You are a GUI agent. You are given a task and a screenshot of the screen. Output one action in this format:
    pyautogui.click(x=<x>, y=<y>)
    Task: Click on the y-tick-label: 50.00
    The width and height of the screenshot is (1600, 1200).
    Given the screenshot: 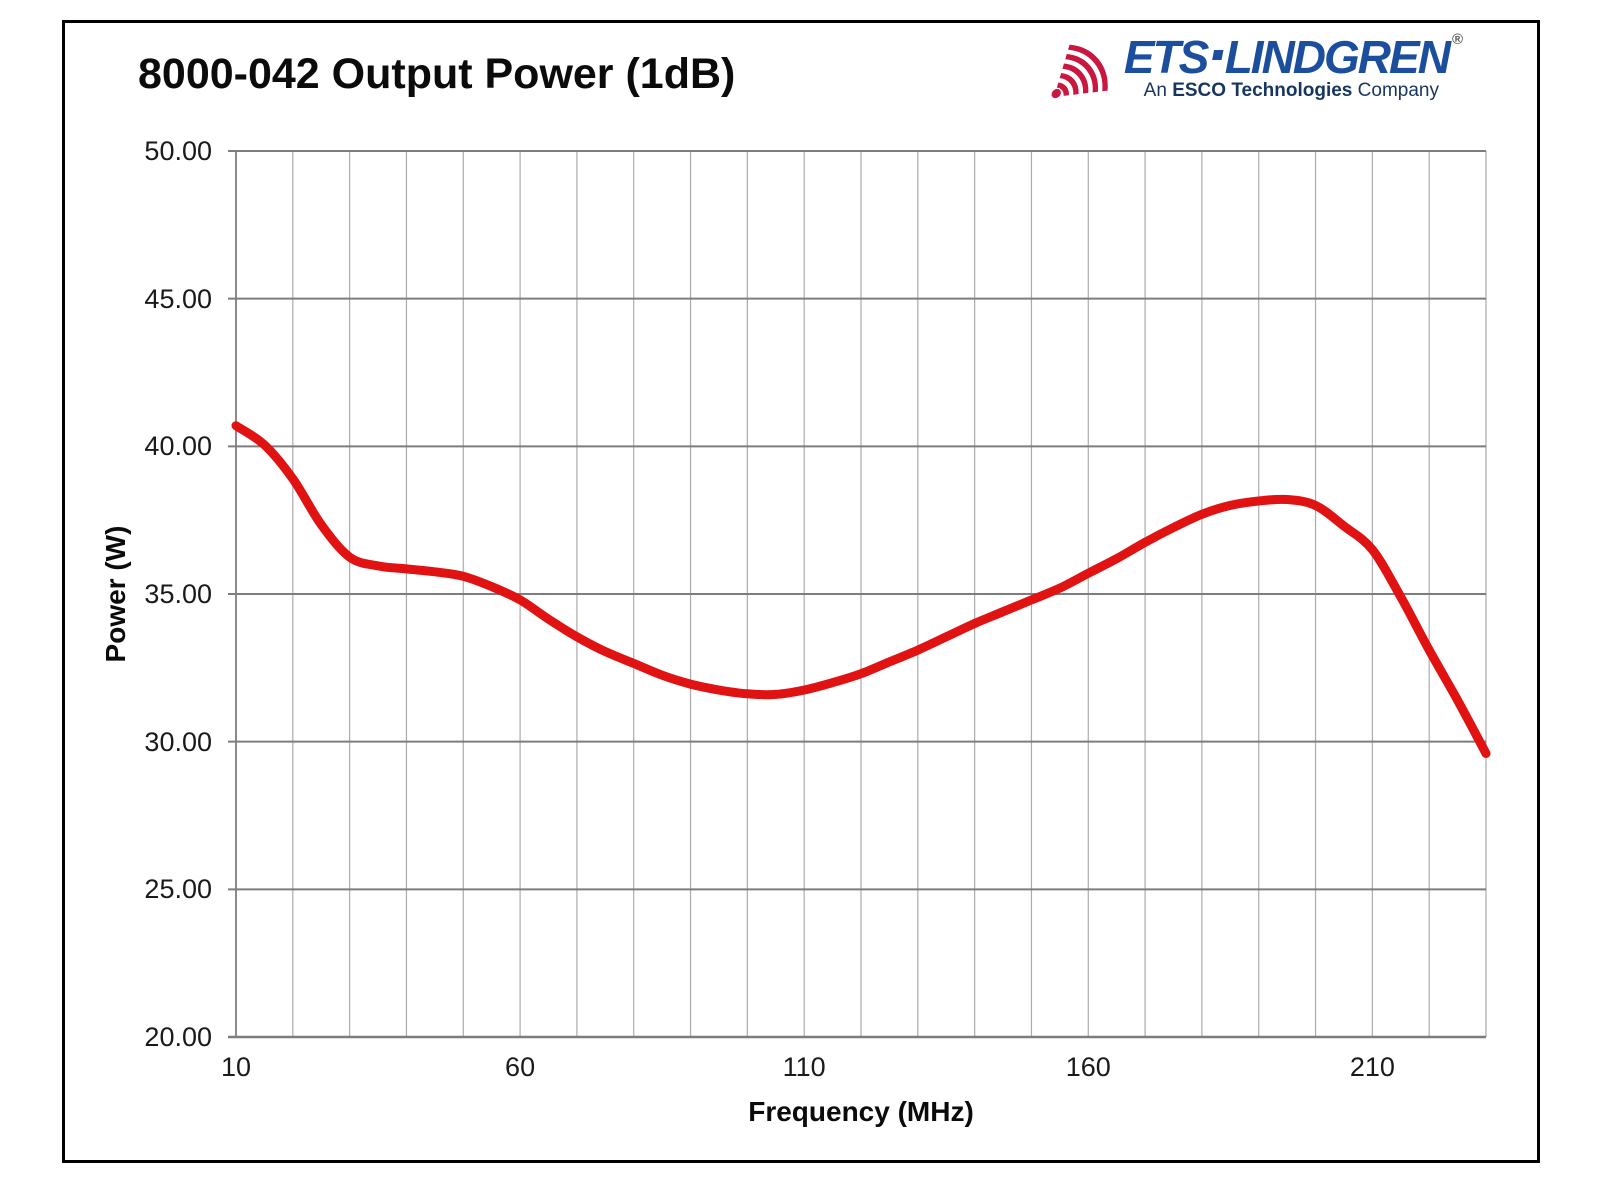 What is the action you would take?
    pyautogui.click(x=178, y=151)
    